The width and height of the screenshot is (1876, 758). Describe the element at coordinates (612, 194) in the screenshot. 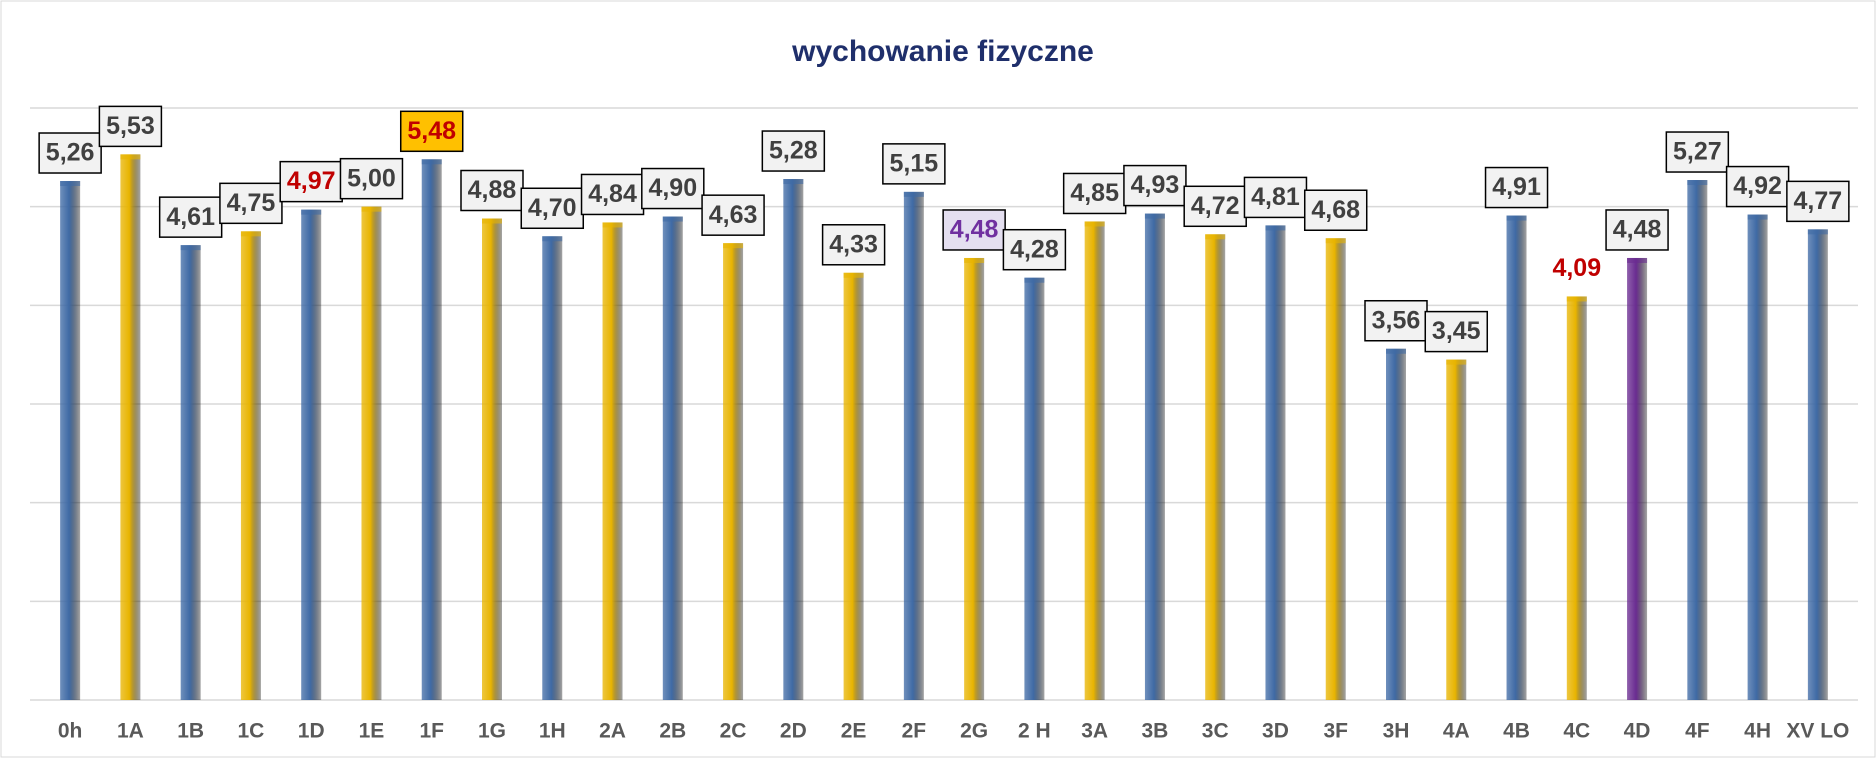

I see `data-label: 4,84` at that location.